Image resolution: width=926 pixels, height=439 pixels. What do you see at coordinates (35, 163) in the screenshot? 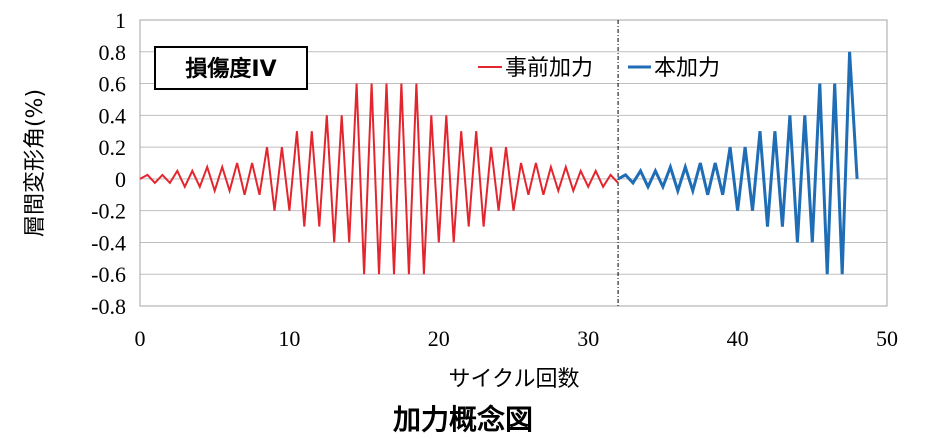
I see `y-axis-title: 層間変形角(%)` at bounding box center [35, 163].